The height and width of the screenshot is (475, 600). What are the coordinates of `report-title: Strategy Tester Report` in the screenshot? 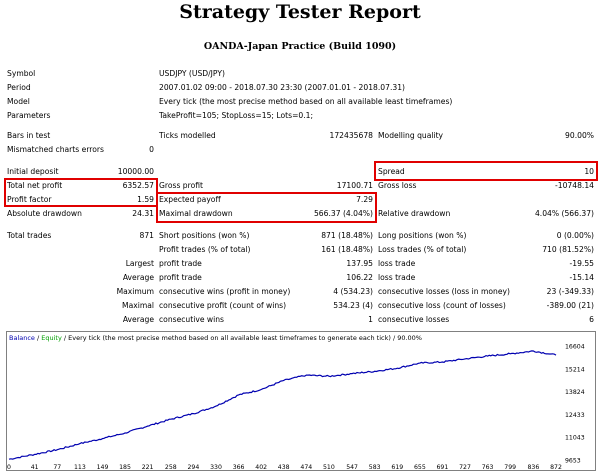 It's located at (300, 12).